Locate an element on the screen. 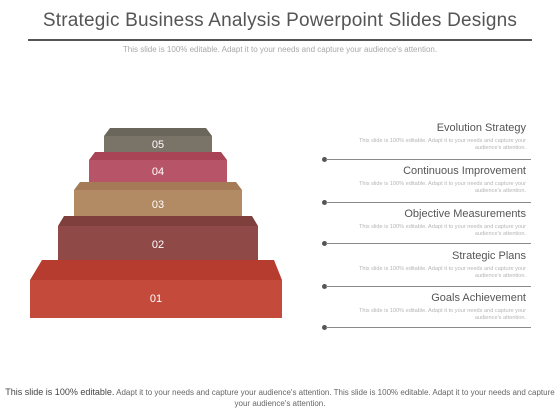  step-04-top is located at coordinates (158, 156).